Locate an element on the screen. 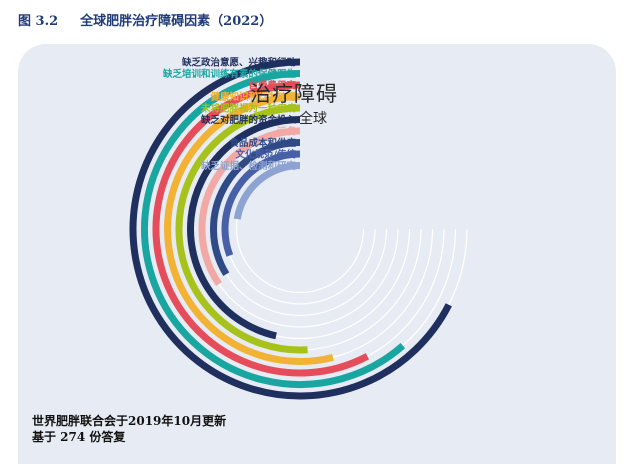 Image resolution: width=640 pixels, height=467 pixels. series-label: 食品成本和供应 is located at coordinates (262, 143).